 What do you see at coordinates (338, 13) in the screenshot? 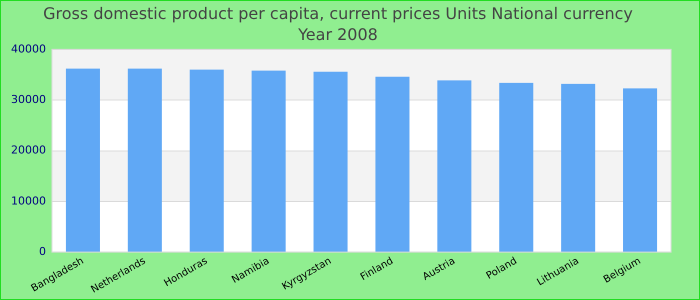
I see `chart-title: Gross domestic product per capita, current prices Units National currency` at bounding box center [338, 13].